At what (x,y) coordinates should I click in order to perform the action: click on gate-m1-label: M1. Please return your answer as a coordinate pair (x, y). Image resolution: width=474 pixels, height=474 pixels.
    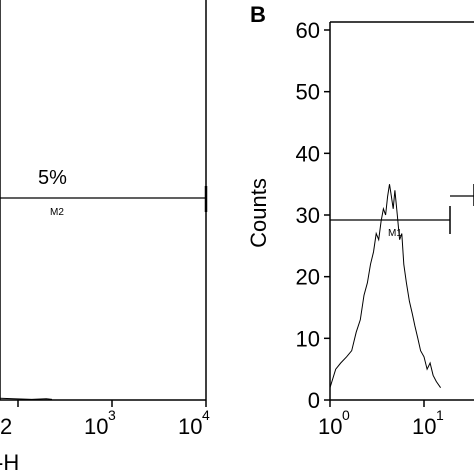
    Looking at the image, I should click on (395, 233).